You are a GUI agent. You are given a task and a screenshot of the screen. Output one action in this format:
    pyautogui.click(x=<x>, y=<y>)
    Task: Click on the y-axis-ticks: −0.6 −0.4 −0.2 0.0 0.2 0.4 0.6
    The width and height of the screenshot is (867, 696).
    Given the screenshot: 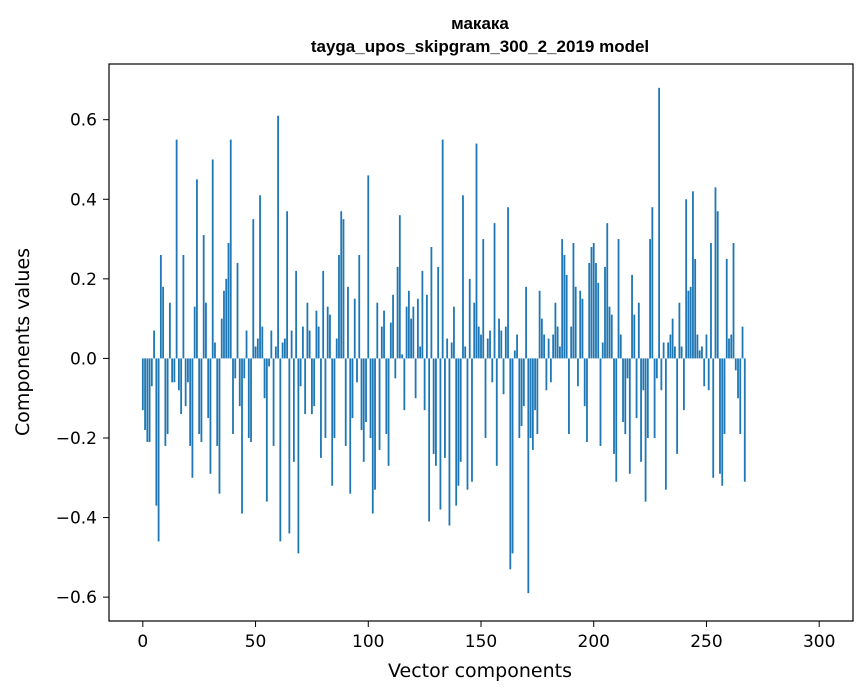 What is the action you would take?
    pyautogui.click(x=82, y=359)
    